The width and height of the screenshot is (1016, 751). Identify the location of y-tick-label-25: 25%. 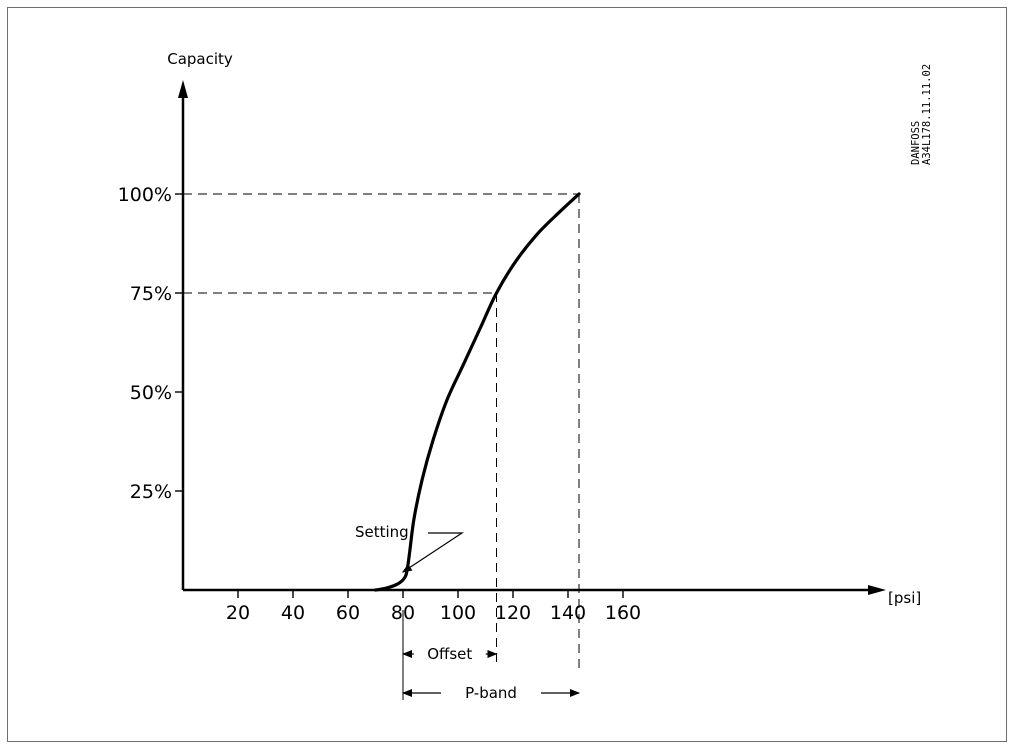
(151, 492).